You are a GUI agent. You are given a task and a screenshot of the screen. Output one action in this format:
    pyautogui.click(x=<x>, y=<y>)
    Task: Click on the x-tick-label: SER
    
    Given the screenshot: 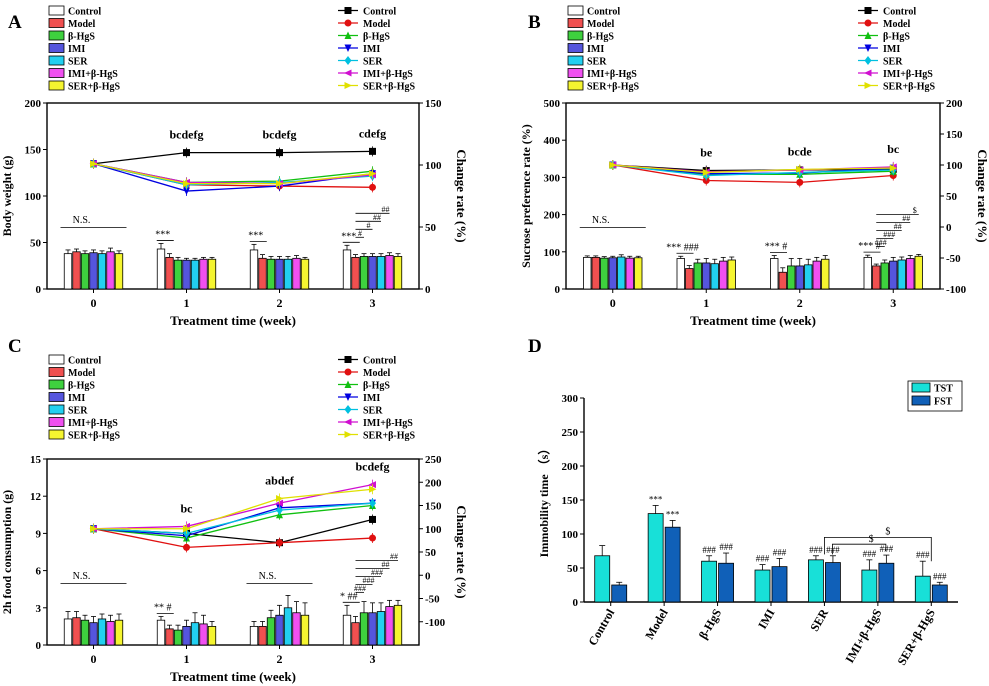 What is the action you would take?
    pyautogui.click(x=819, y=620)
    